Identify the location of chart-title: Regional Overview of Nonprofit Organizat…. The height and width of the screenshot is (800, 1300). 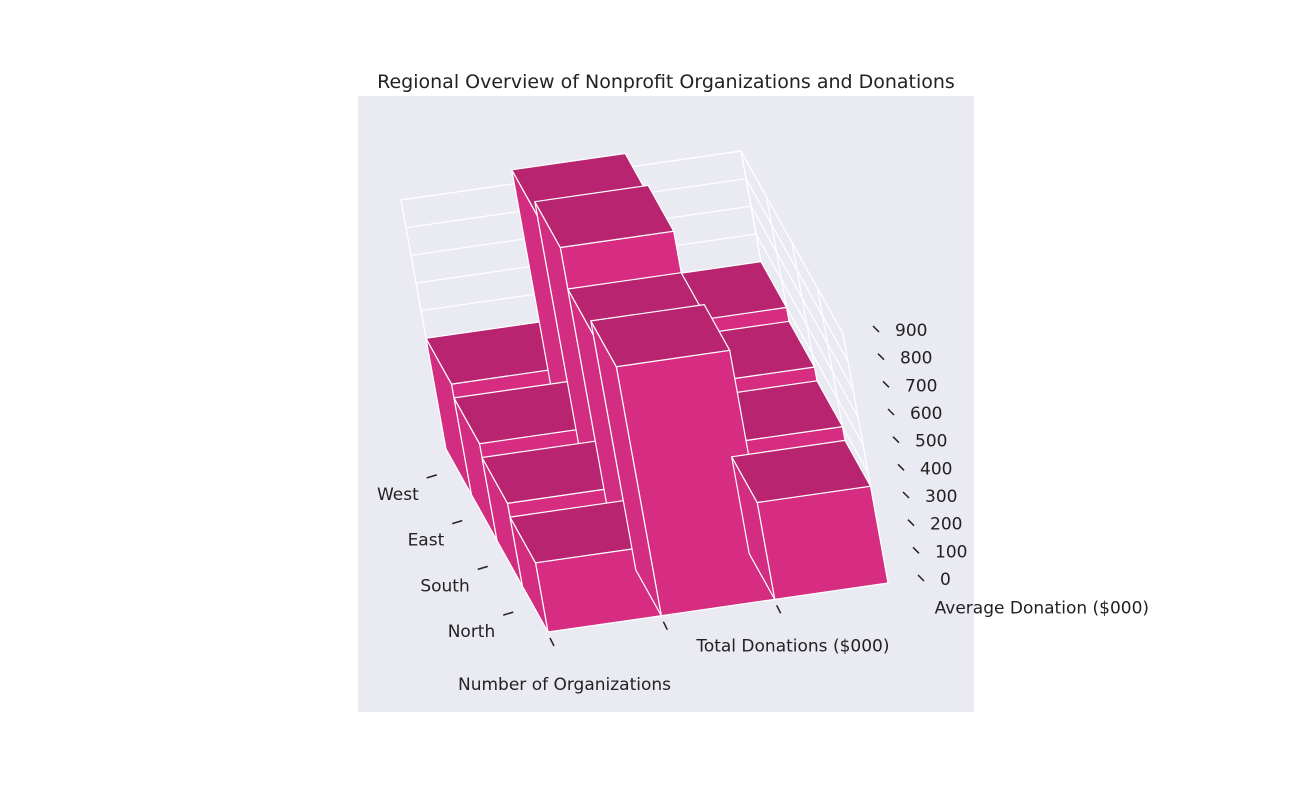
(666, 82).